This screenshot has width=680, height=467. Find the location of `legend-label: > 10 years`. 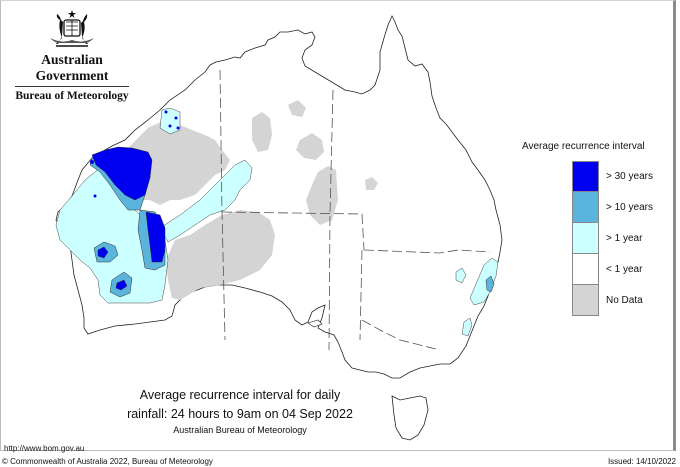

legend-label: > 10 years is located at coordinates (629, 207).